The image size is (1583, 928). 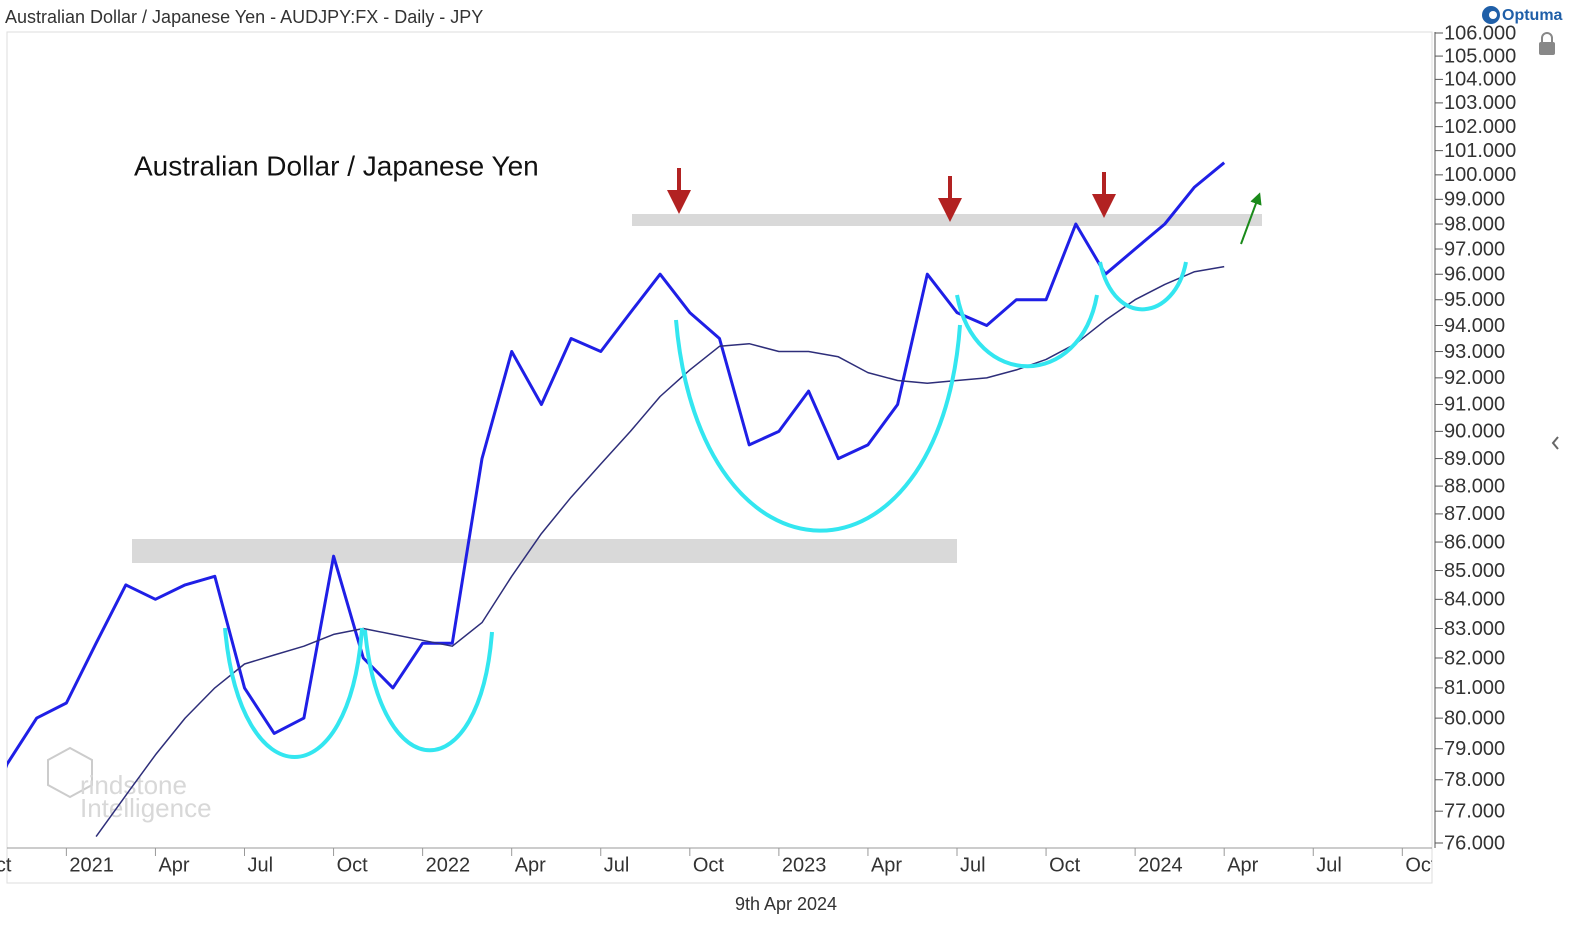 What do you see at coordinates (1474, 405) in the screenshot?
I see `y-tick-label: 91.000` at bounding box center [1474, 405].